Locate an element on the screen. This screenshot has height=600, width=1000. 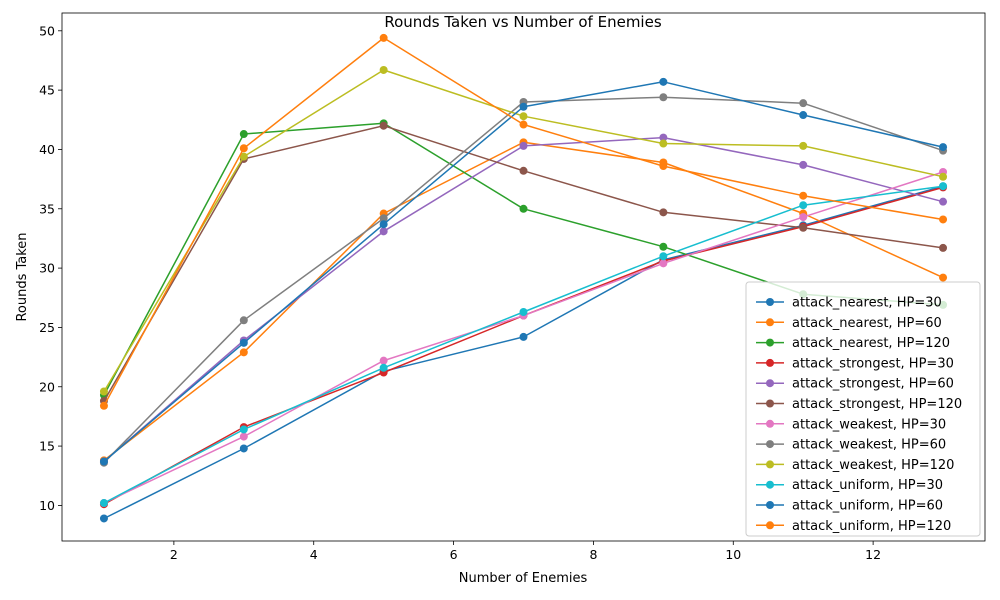
x-tick-label: 8 is located at coordinates (593, 554).